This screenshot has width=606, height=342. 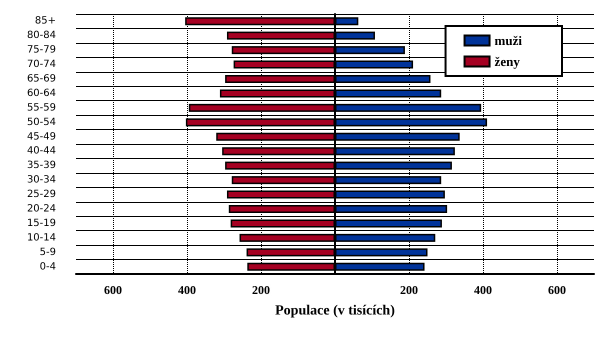 I want to click on y-tick-label: 40-44, so click(x=41, y=151).